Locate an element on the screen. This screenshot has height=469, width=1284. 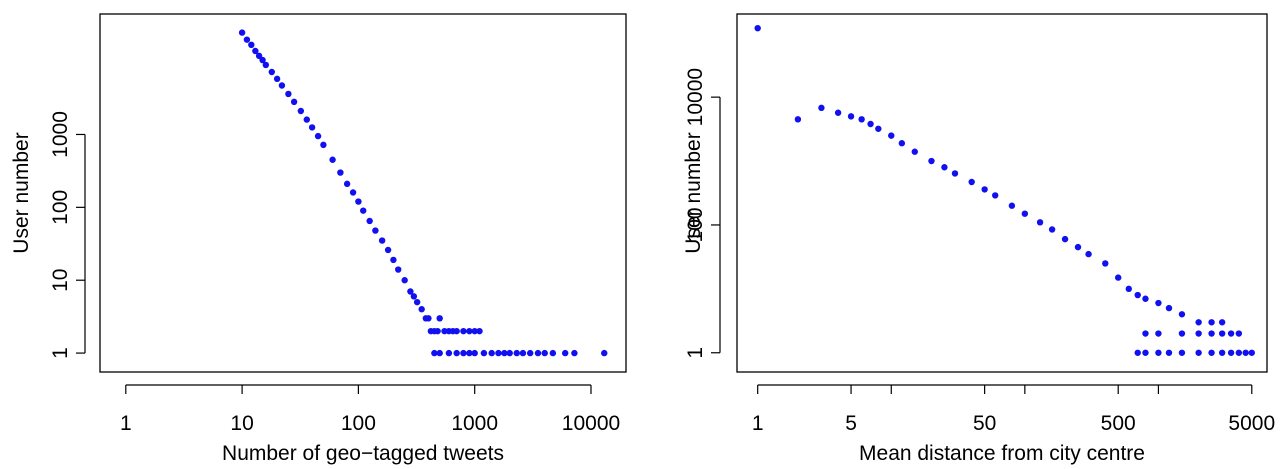
y-axis-title: User number is located at coordinates (21, 192).